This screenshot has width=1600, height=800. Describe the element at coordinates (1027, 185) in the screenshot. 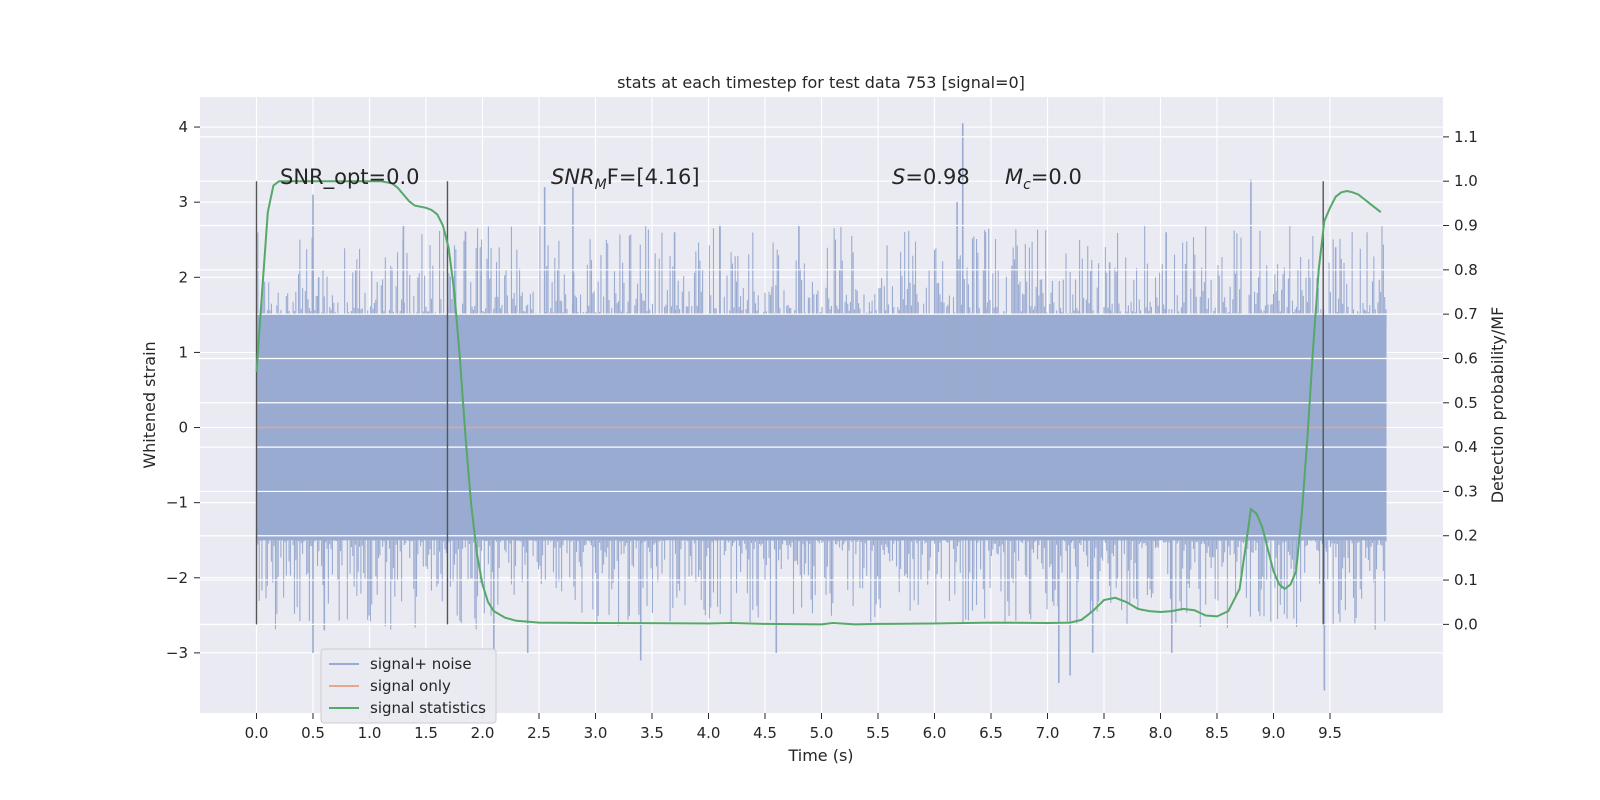

I see `mc-sub: c` at that location.